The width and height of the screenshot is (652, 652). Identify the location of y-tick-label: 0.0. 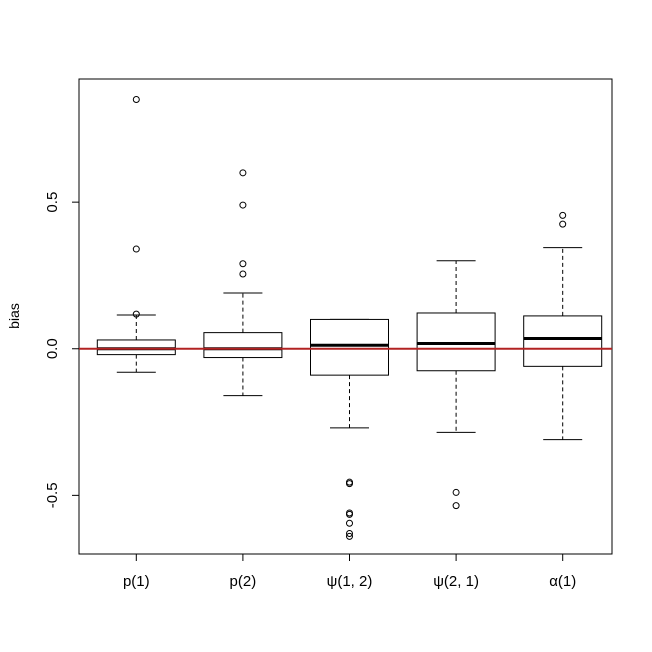
(52, 348).